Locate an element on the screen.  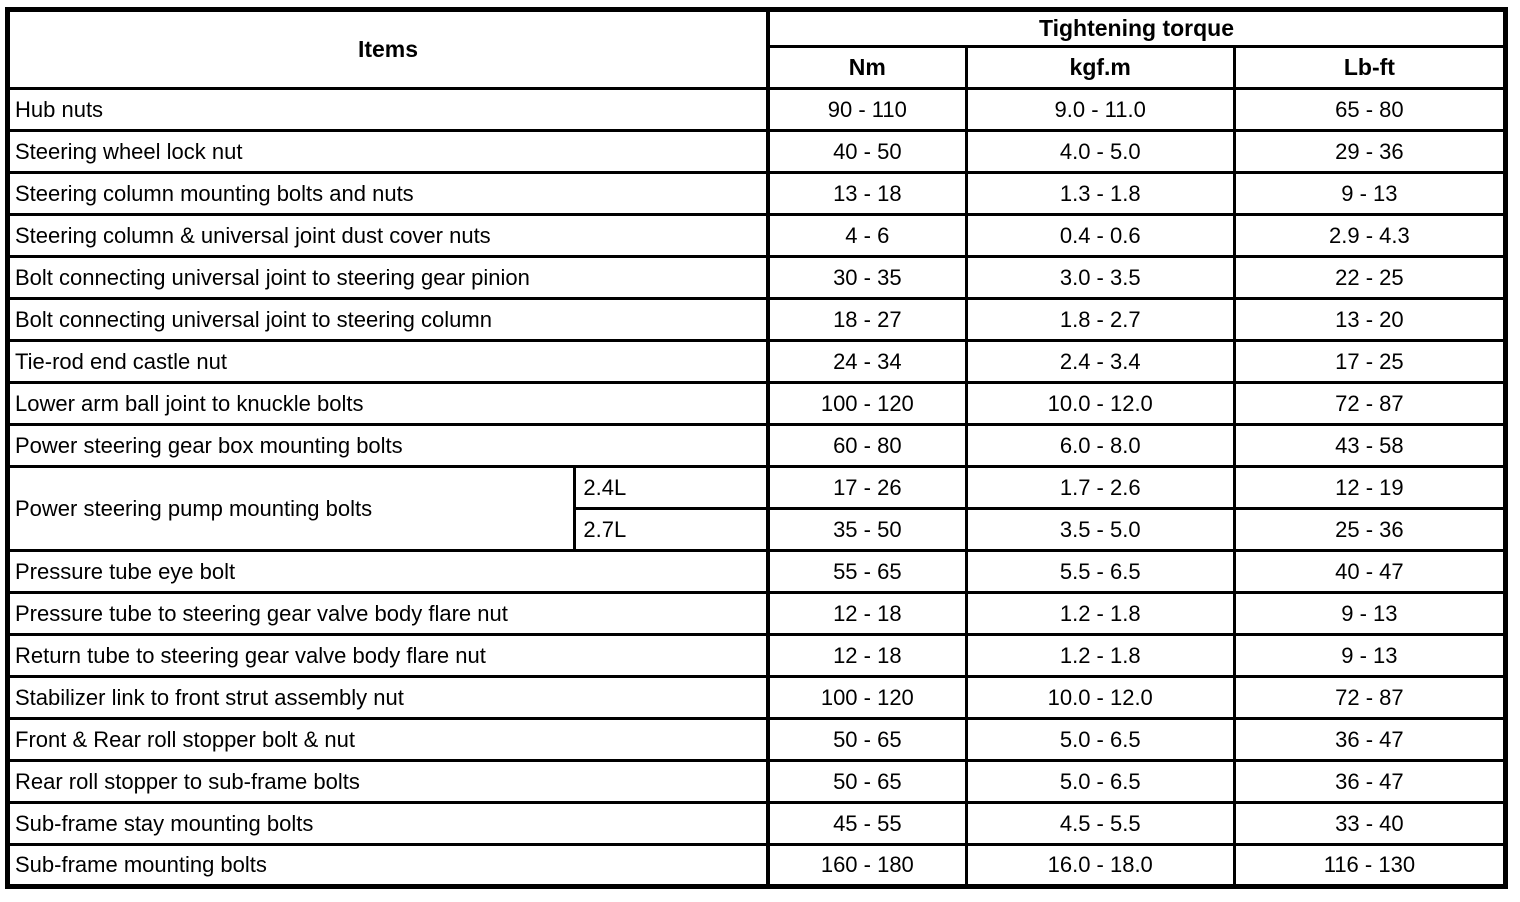
kgfm-value-cell: 6.0 - 8.0 is located at coordinates (1100, 445).